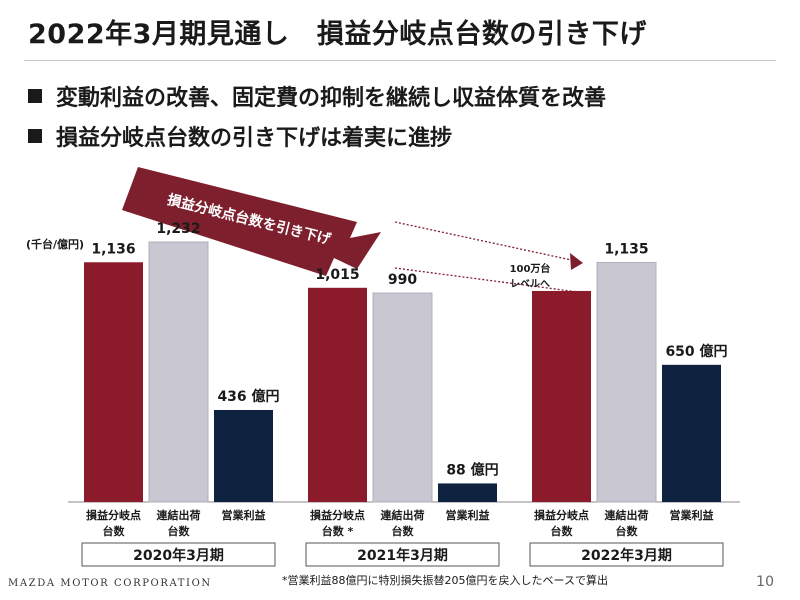 Image resolution: width=800 pixels, height=600 pixels. Describe the element at coordinates (561, 515) in the screenshot. I see `bar-label-1-3: 損益分岐点` at that location.